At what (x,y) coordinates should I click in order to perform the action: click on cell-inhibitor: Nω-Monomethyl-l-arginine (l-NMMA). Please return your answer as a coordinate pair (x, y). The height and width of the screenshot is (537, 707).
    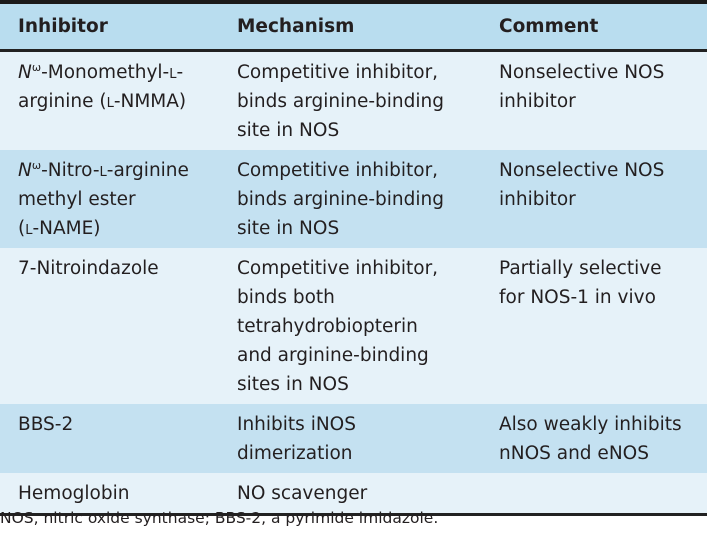
    Looking at the image, I should click on (118, 100).